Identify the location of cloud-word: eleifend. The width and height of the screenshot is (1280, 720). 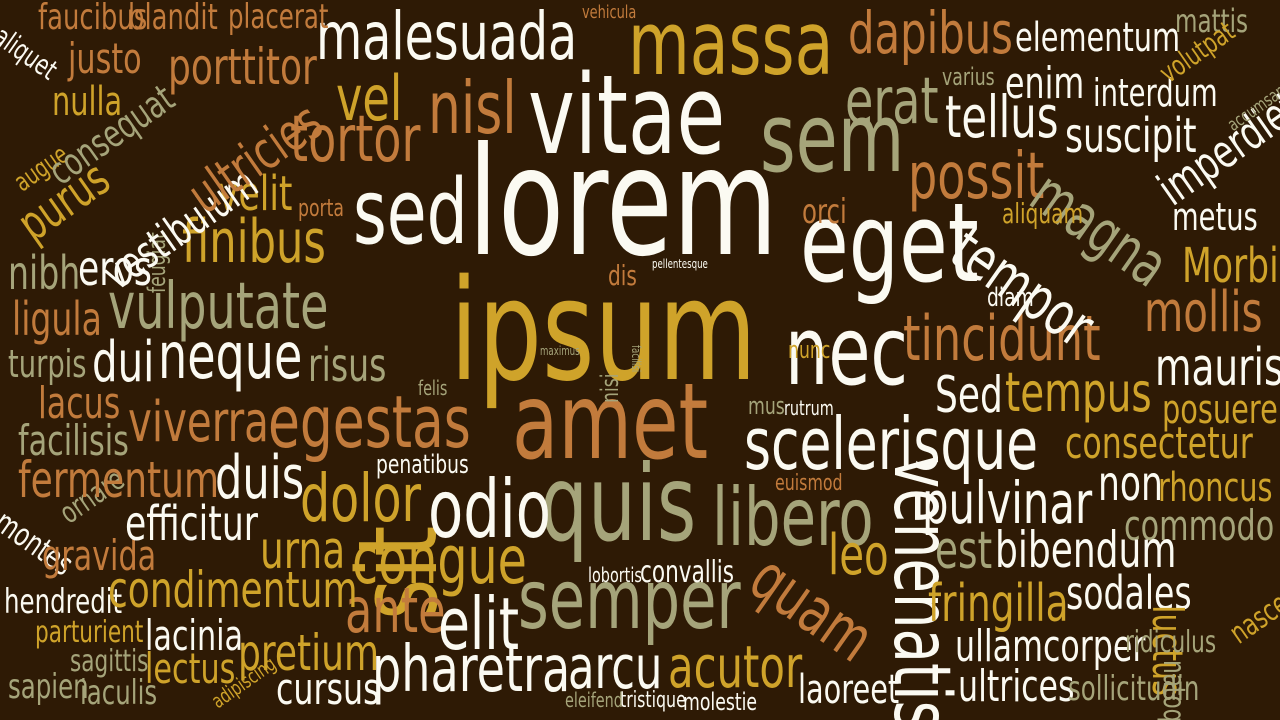
(594, 700).